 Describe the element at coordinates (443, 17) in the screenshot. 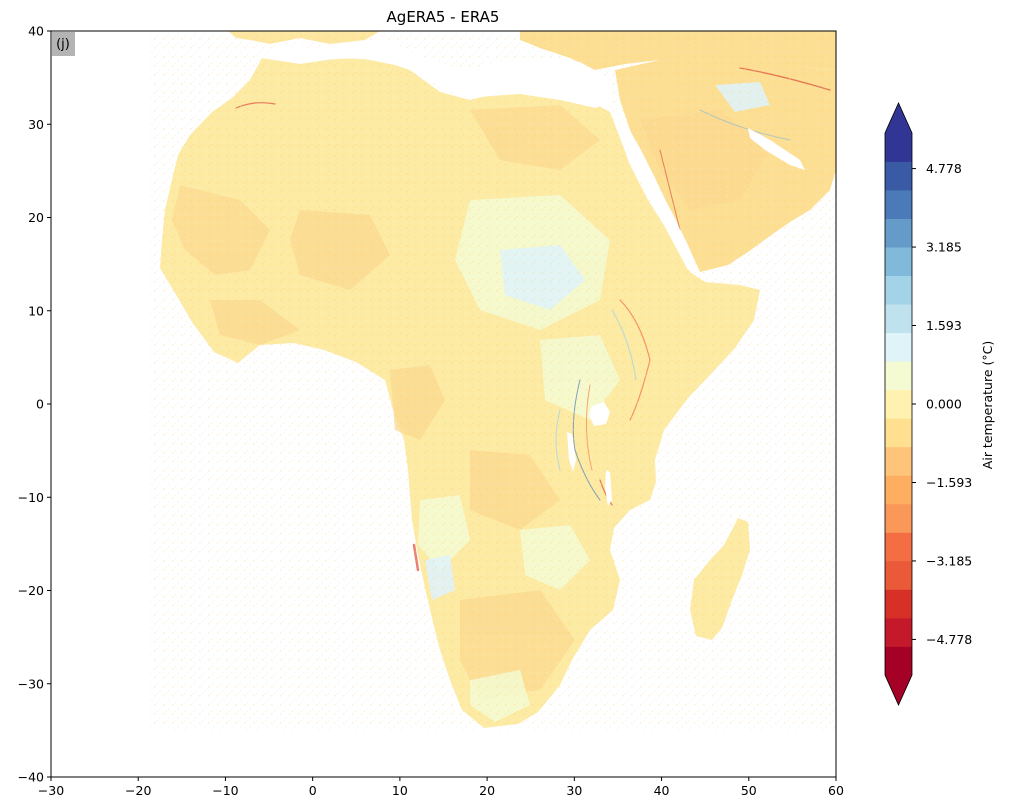

I see `map-title: AgERA5 - ERA5` at that location.